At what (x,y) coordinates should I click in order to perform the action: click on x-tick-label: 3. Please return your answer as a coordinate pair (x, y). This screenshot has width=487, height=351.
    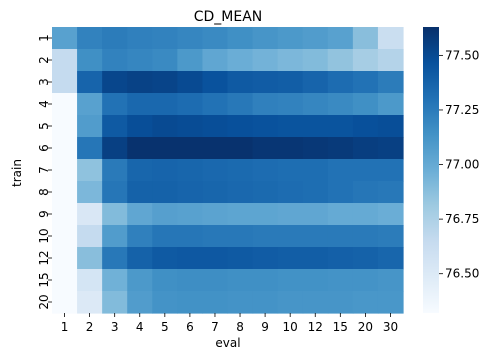
    Looking at the image, I should click on (115, 327).